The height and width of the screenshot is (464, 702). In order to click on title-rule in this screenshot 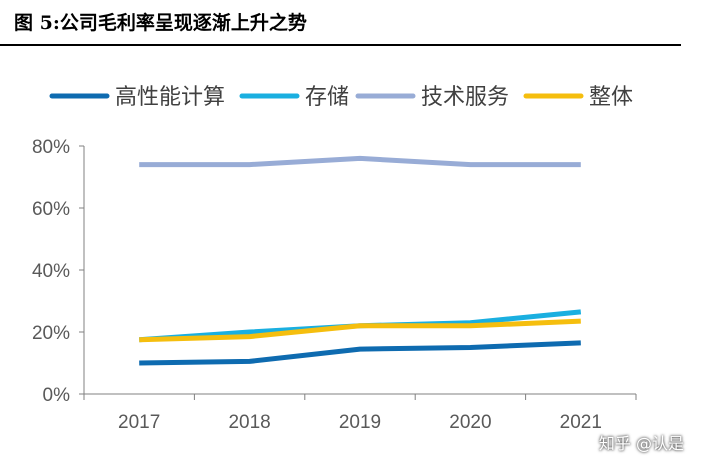, I will do `click(340, 45)`.